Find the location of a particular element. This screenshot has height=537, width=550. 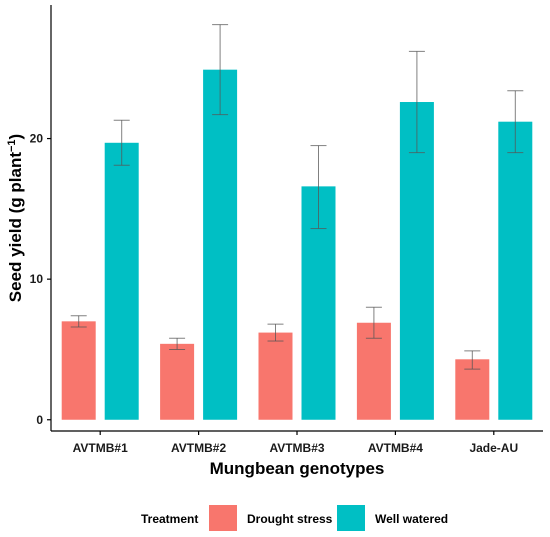

legend-key-watered is located at coordinates (351, 518).